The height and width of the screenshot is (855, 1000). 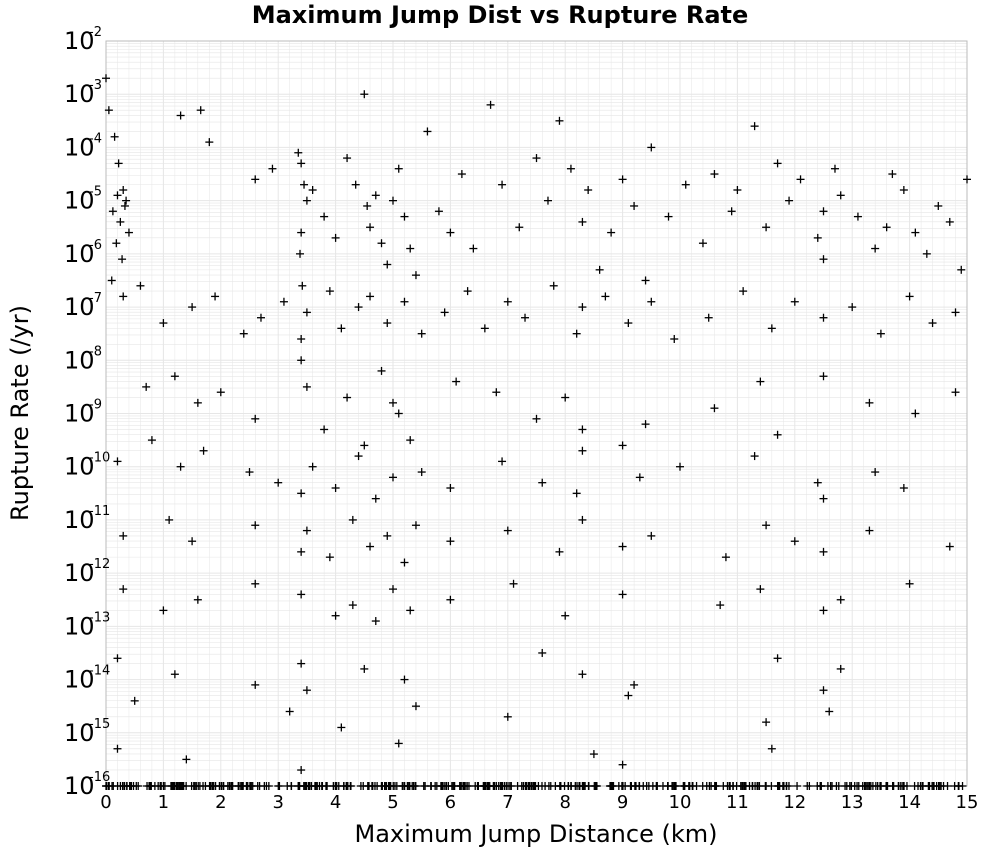 What do you see at coordinates (105, 802) in the screenshot?
I see `x-tick-label: 0` at bounding box center [105, 802].